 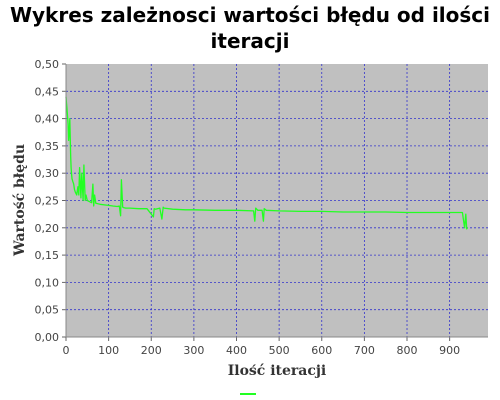 What do you see at coordinates (449, 350) in the screenshot?
I see `x-tick-label: 900` at bounding box center [449, 350].